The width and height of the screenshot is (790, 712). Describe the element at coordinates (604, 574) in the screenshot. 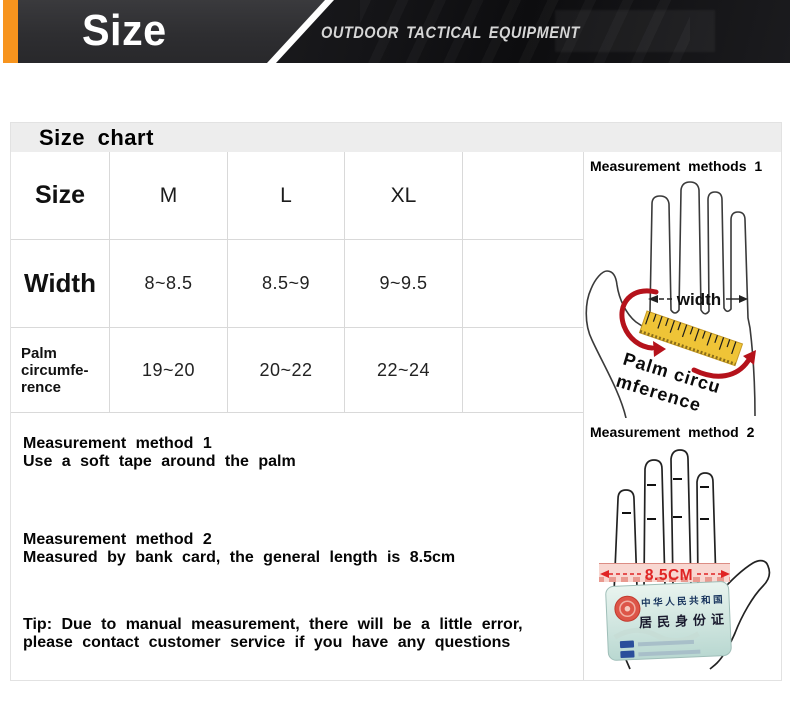

I see `length-arrow-left` at that location.